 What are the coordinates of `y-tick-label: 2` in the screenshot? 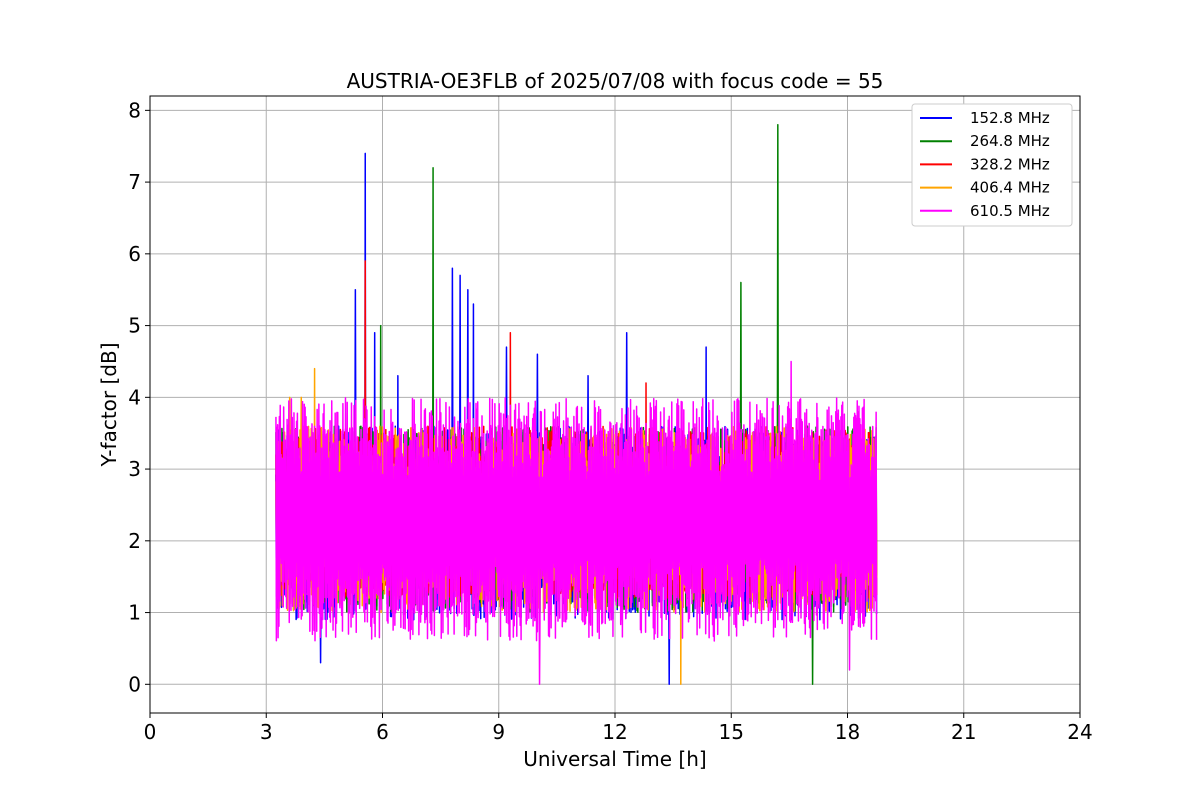 It's located at (134, 541).